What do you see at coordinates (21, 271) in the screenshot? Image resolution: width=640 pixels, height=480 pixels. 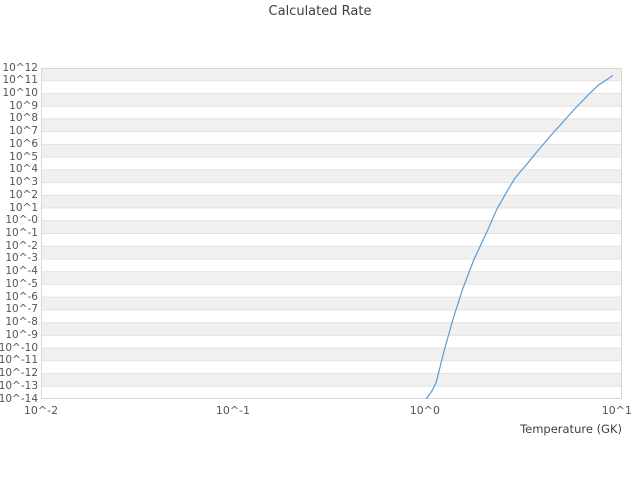 I see `y-tick-label: 10^-4` at bounding box center [21, 271].